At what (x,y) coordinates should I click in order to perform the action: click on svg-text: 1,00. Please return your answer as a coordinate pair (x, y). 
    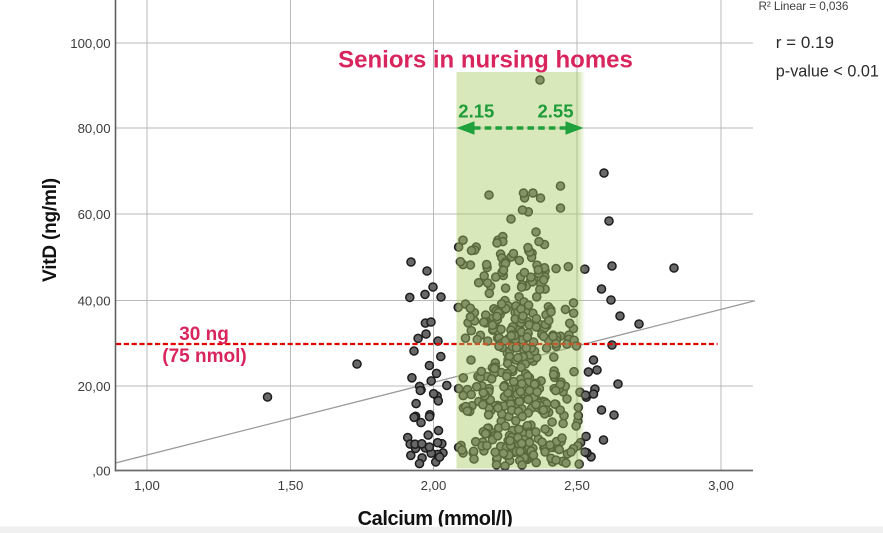
    Looking at the image, I should click on (147, 485).